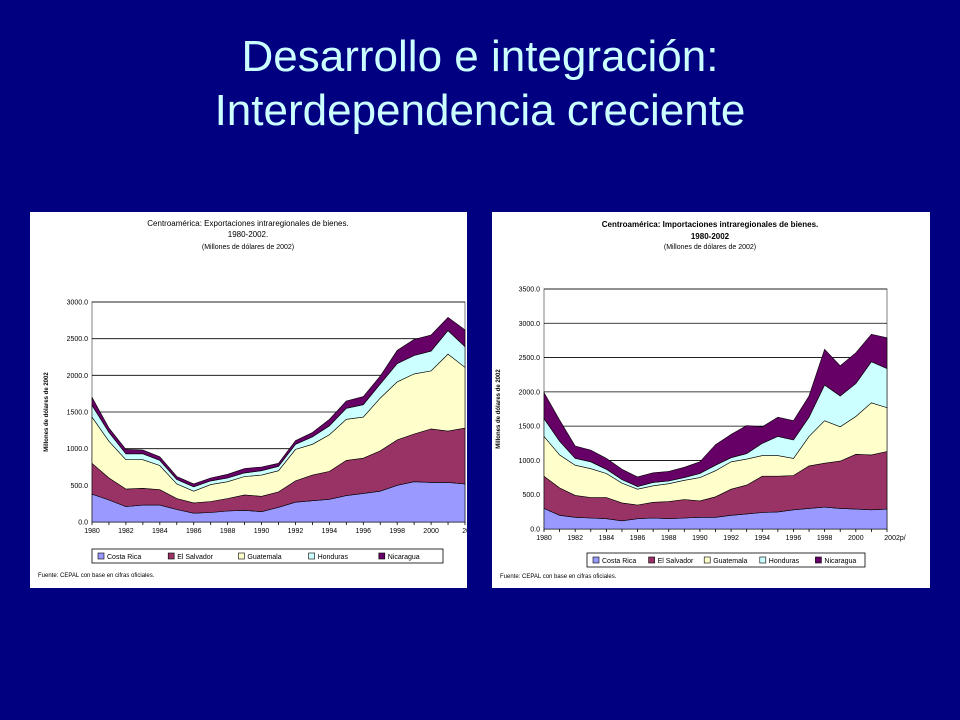  Describe the element at coordinates (480, 56) in the screenshot. I see `slide-title-line-1: Desarrollo e integración:` at that location.